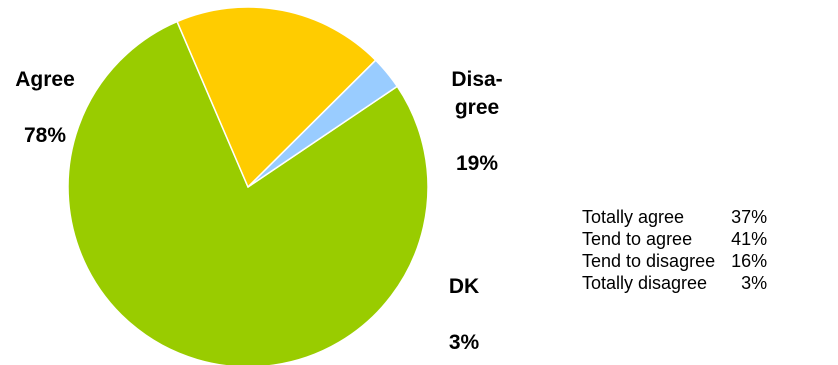 Image resolution: width=838 pixels, height=365 pixels. I want to click on breakdown-value: 3%, so click(754, 283).